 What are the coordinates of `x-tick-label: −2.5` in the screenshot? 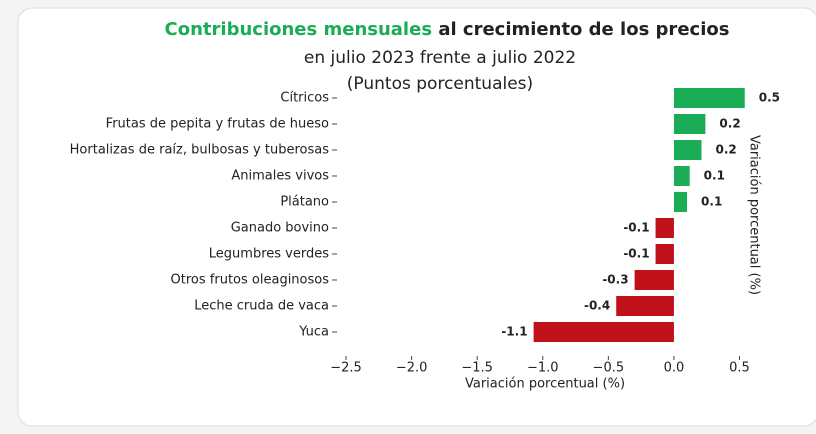 It's located at (346, 368).